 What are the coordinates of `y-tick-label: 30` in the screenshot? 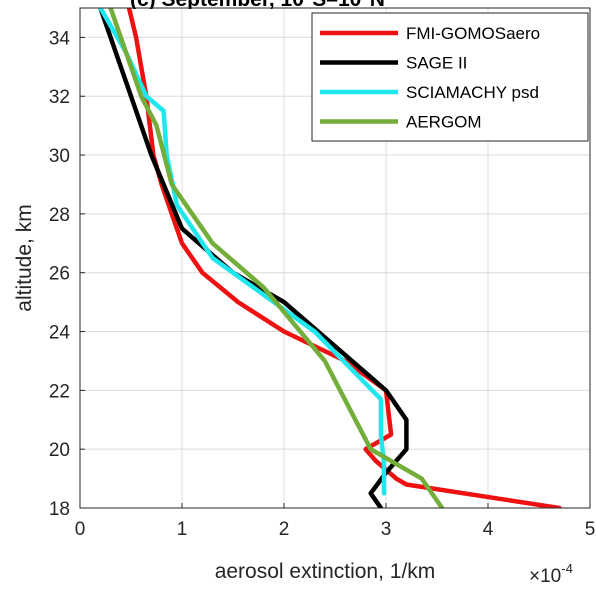 It's located at (59, 156).